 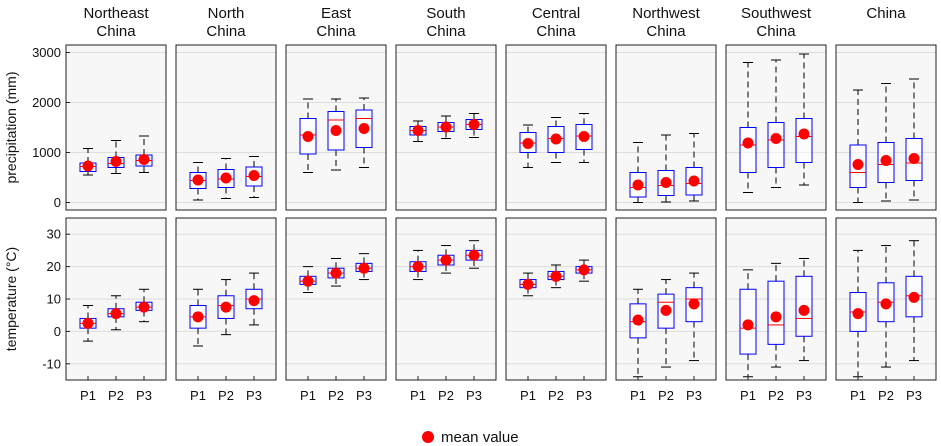 I want to click on y-tick-label: 2000, so click(x=46, y=102).